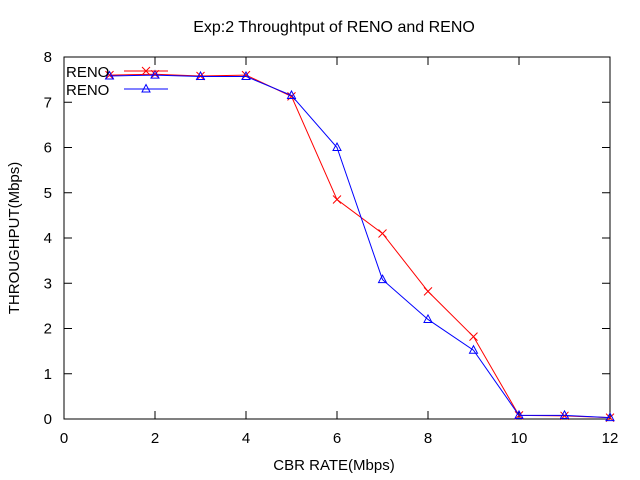  I want to click on x-tick-label: 4, so click(246, 438).